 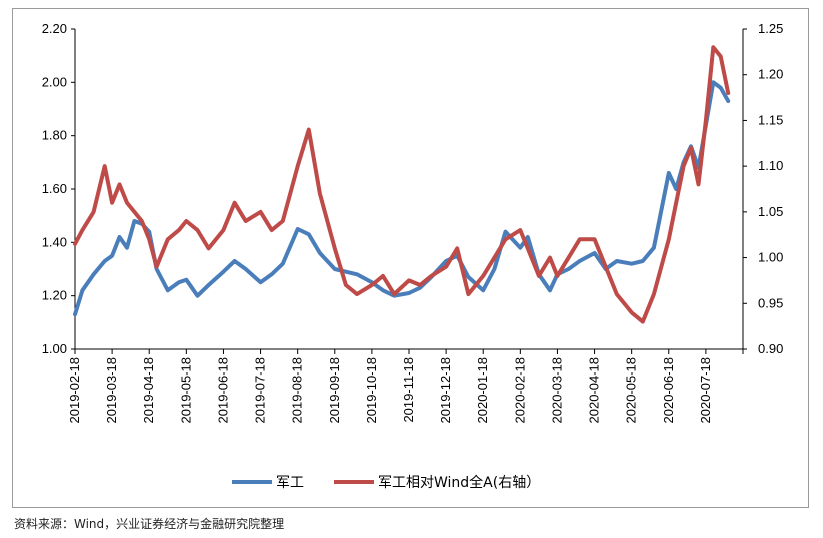 I want to click on x-tick-label: 2019-05-18, so click(x=185, y=390).